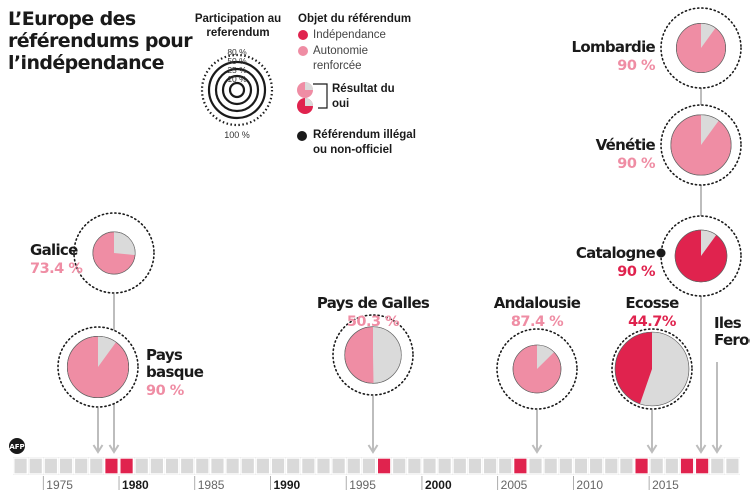 The image size is (750, 500). I want to click on referendum-name: Ecosse, so click(652, 303).